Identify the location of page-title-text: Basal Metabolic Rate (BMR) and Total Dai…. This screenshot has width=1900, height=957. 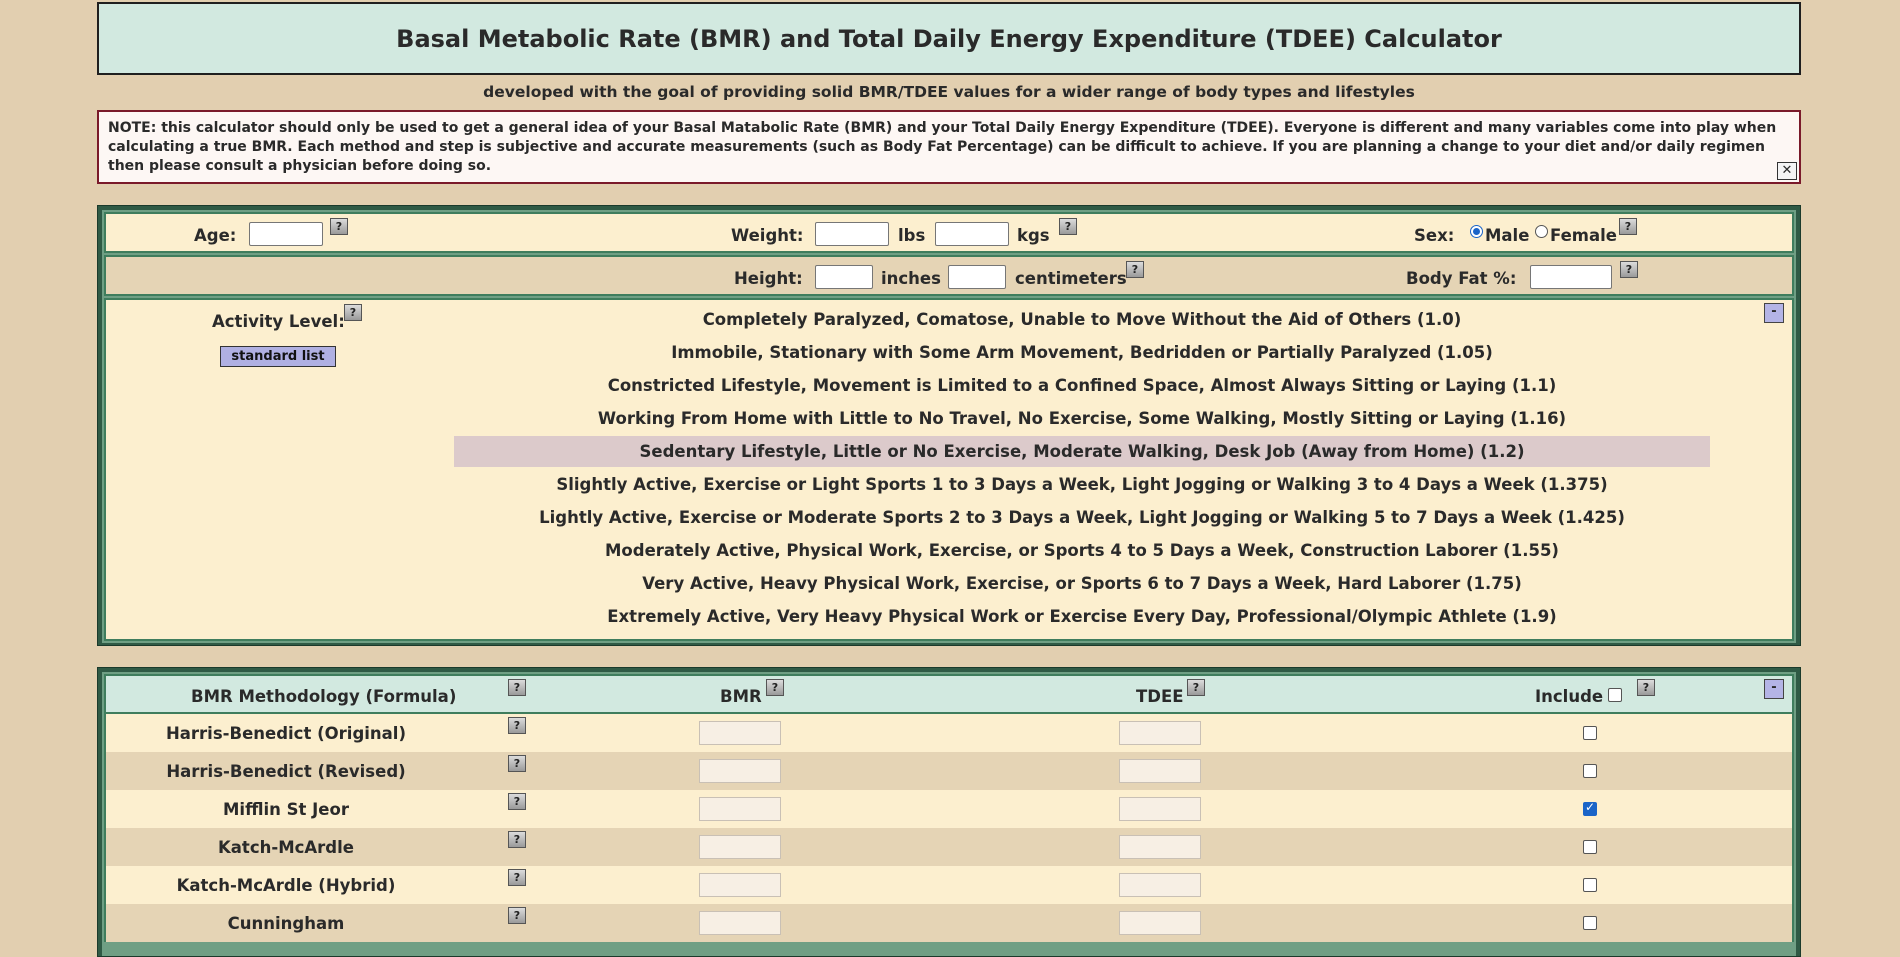
(949, 38).